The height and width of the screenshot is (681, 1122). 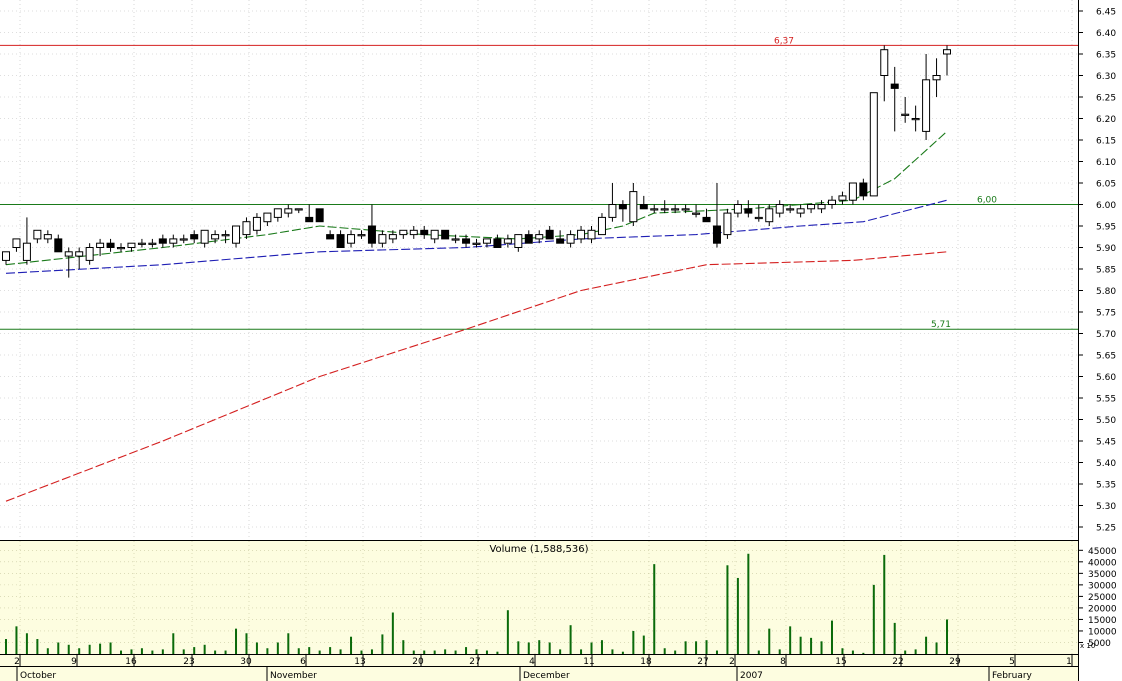 What do you see at coordinates (532, 662) in the screenshot?
I see `date-tick-label: 4` at bounding box center [532, 662].